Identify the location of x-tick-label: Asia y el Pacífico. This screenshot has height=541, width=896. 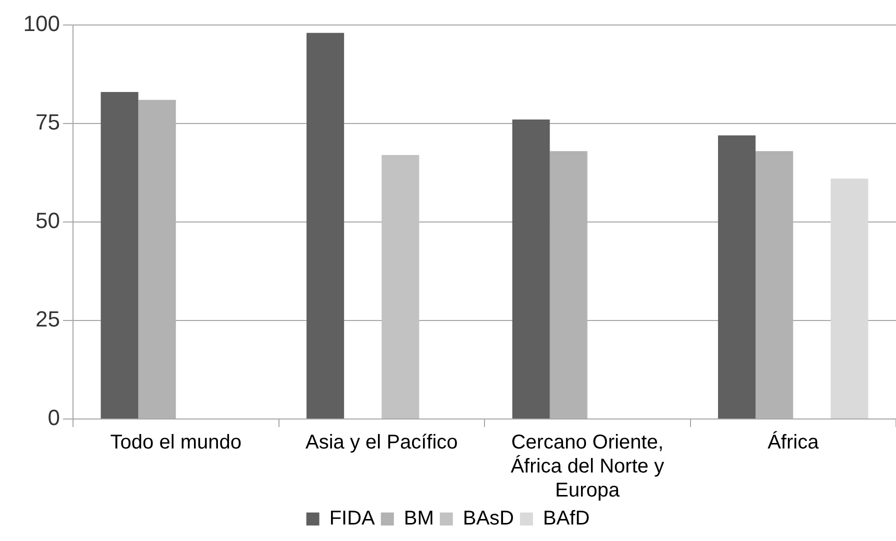
(381, 443).